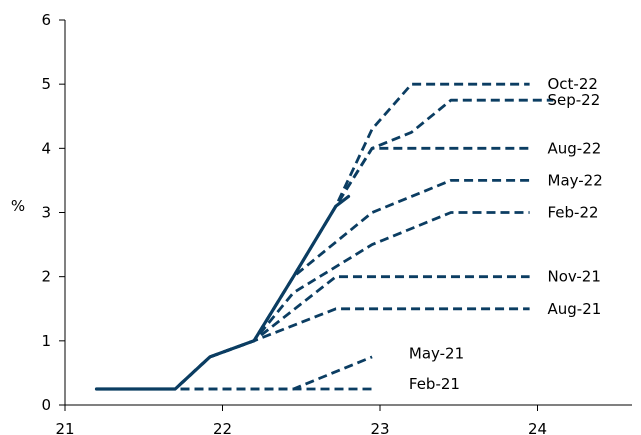 The height and width of the screenshot is (435, 641). What do you see at coordinates (537, 427) in the screenshot?
I see `x-tick-label: 24` at bounding box center [537, 427].